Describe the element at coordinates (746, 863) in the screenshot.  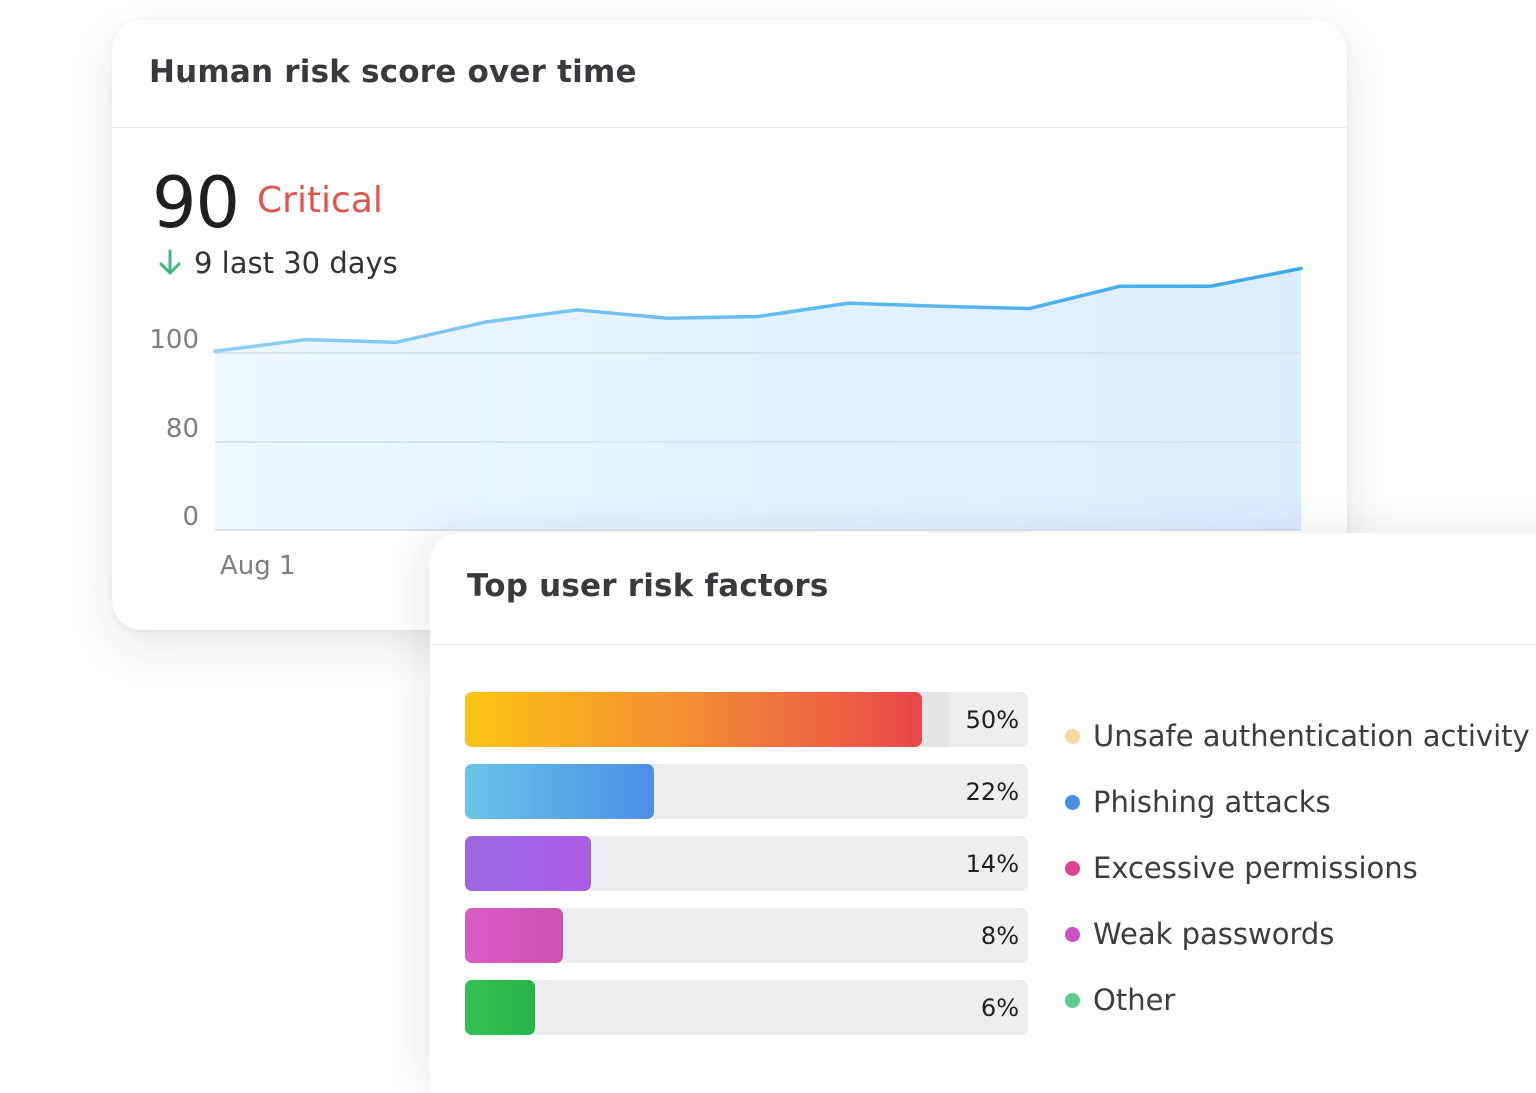
I see `risk-factor-bar: 14%` at that location.